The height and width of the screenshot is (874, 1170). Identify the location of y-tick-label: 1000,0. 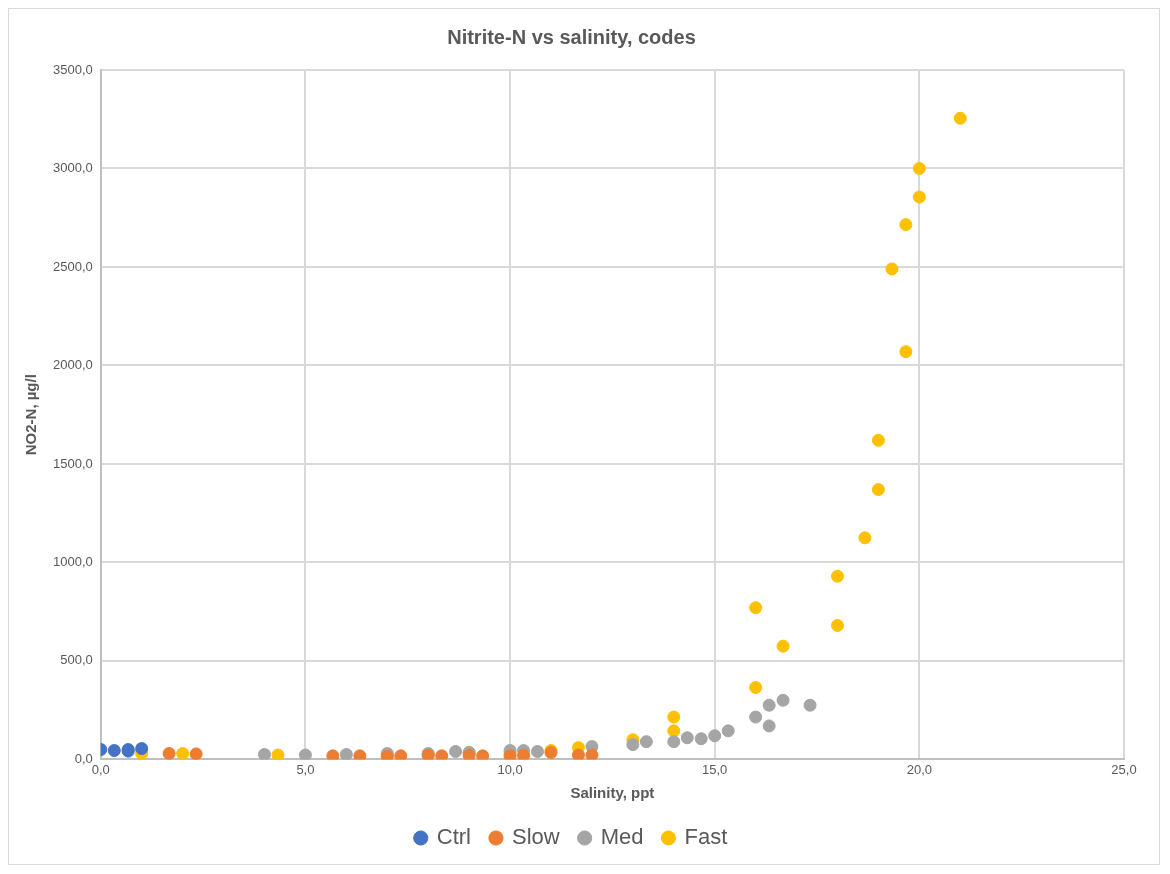
(73, 562).